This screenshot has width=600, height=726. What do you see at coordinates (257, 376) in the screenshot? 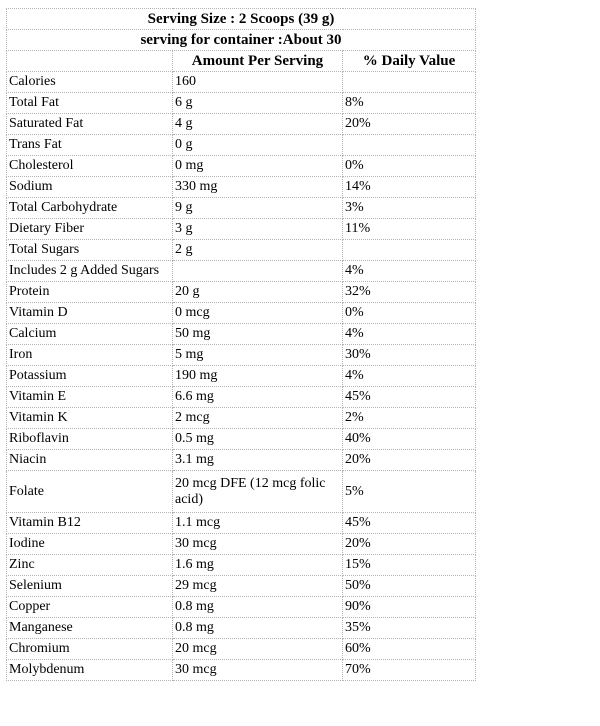
I see `nutrient-amount-cell: 190 mg` at bounding box center [257, 376].